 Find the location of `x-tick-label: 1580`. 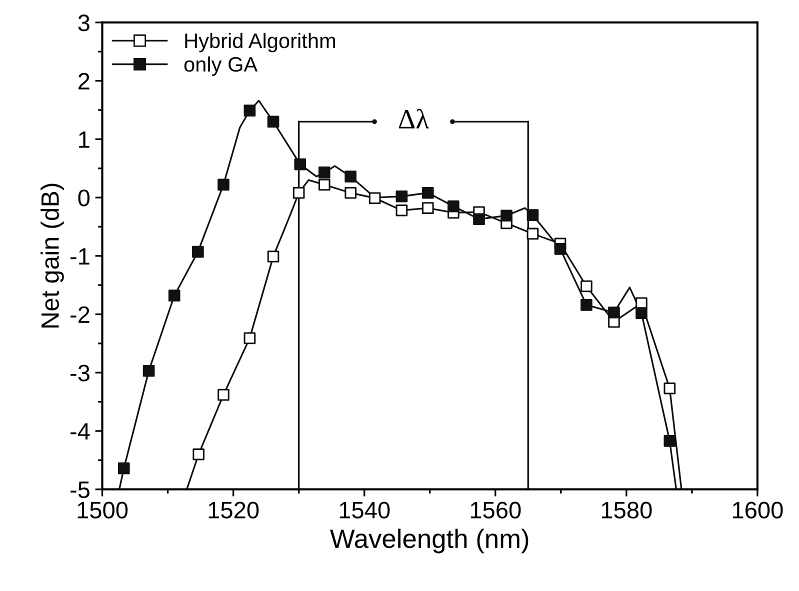

x-tick-label: 1580 is located at coordinates (627, 510).